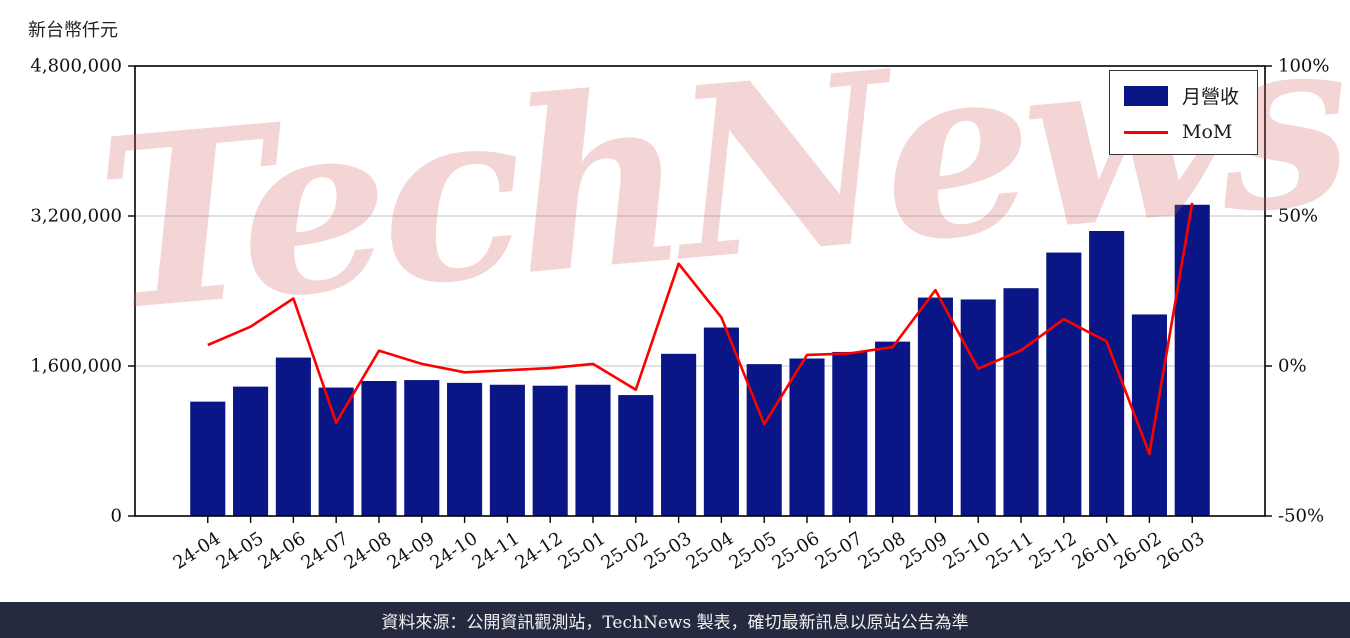 This screenshot has height=638, width=1350. What do you see at coordinates (1207, 132) in the screenshot?
I see `legend-label-mom: MoM` at bounding box center [1207, 132].